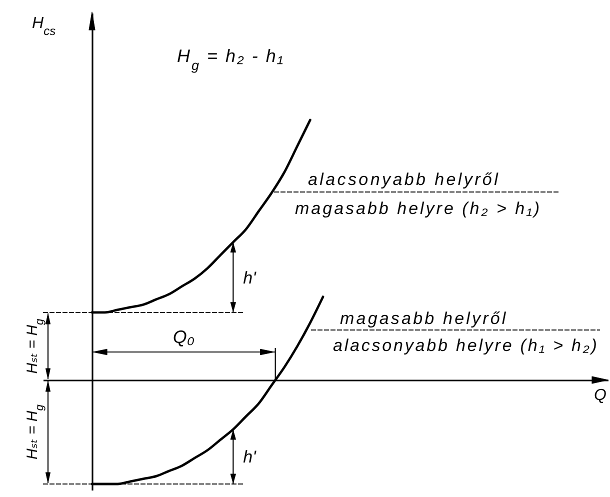  Describe the element at coordinates (231, 59) in the screenshot. I see `text: H$_{g}$ = h₂ - h₁` at that location.